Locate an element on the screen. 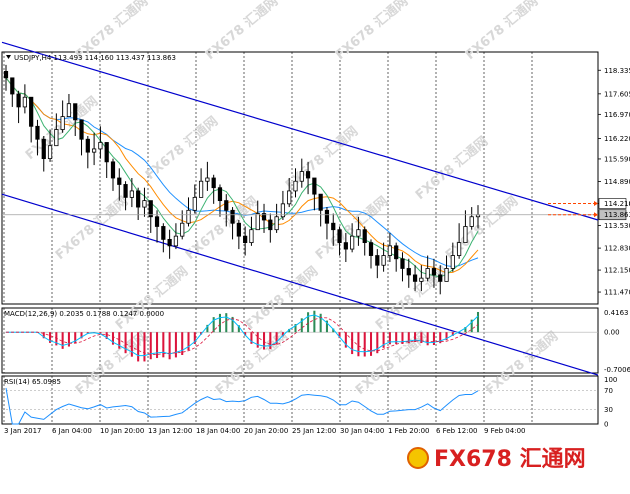  rsi-panel-frame is located at coordinates (300, 400).